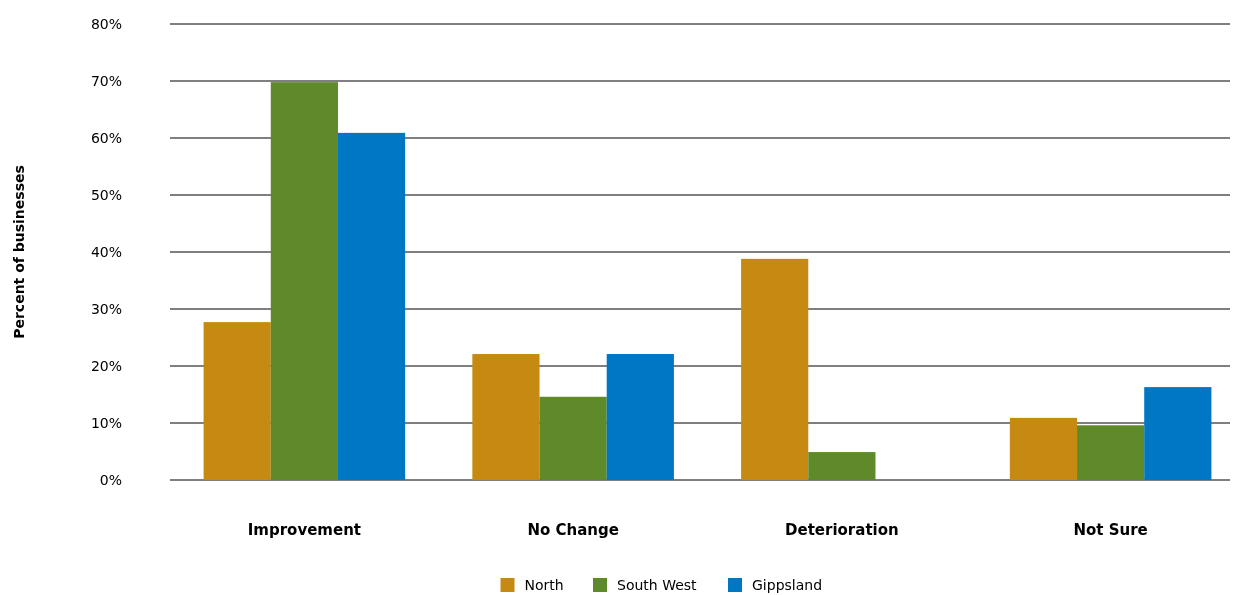 Image resolution: width=1238 pixels, height=595 pixels. Describe the element at coordinates (110, 479) in the screenshot. I see `y-tick-label: 0%` at that location.